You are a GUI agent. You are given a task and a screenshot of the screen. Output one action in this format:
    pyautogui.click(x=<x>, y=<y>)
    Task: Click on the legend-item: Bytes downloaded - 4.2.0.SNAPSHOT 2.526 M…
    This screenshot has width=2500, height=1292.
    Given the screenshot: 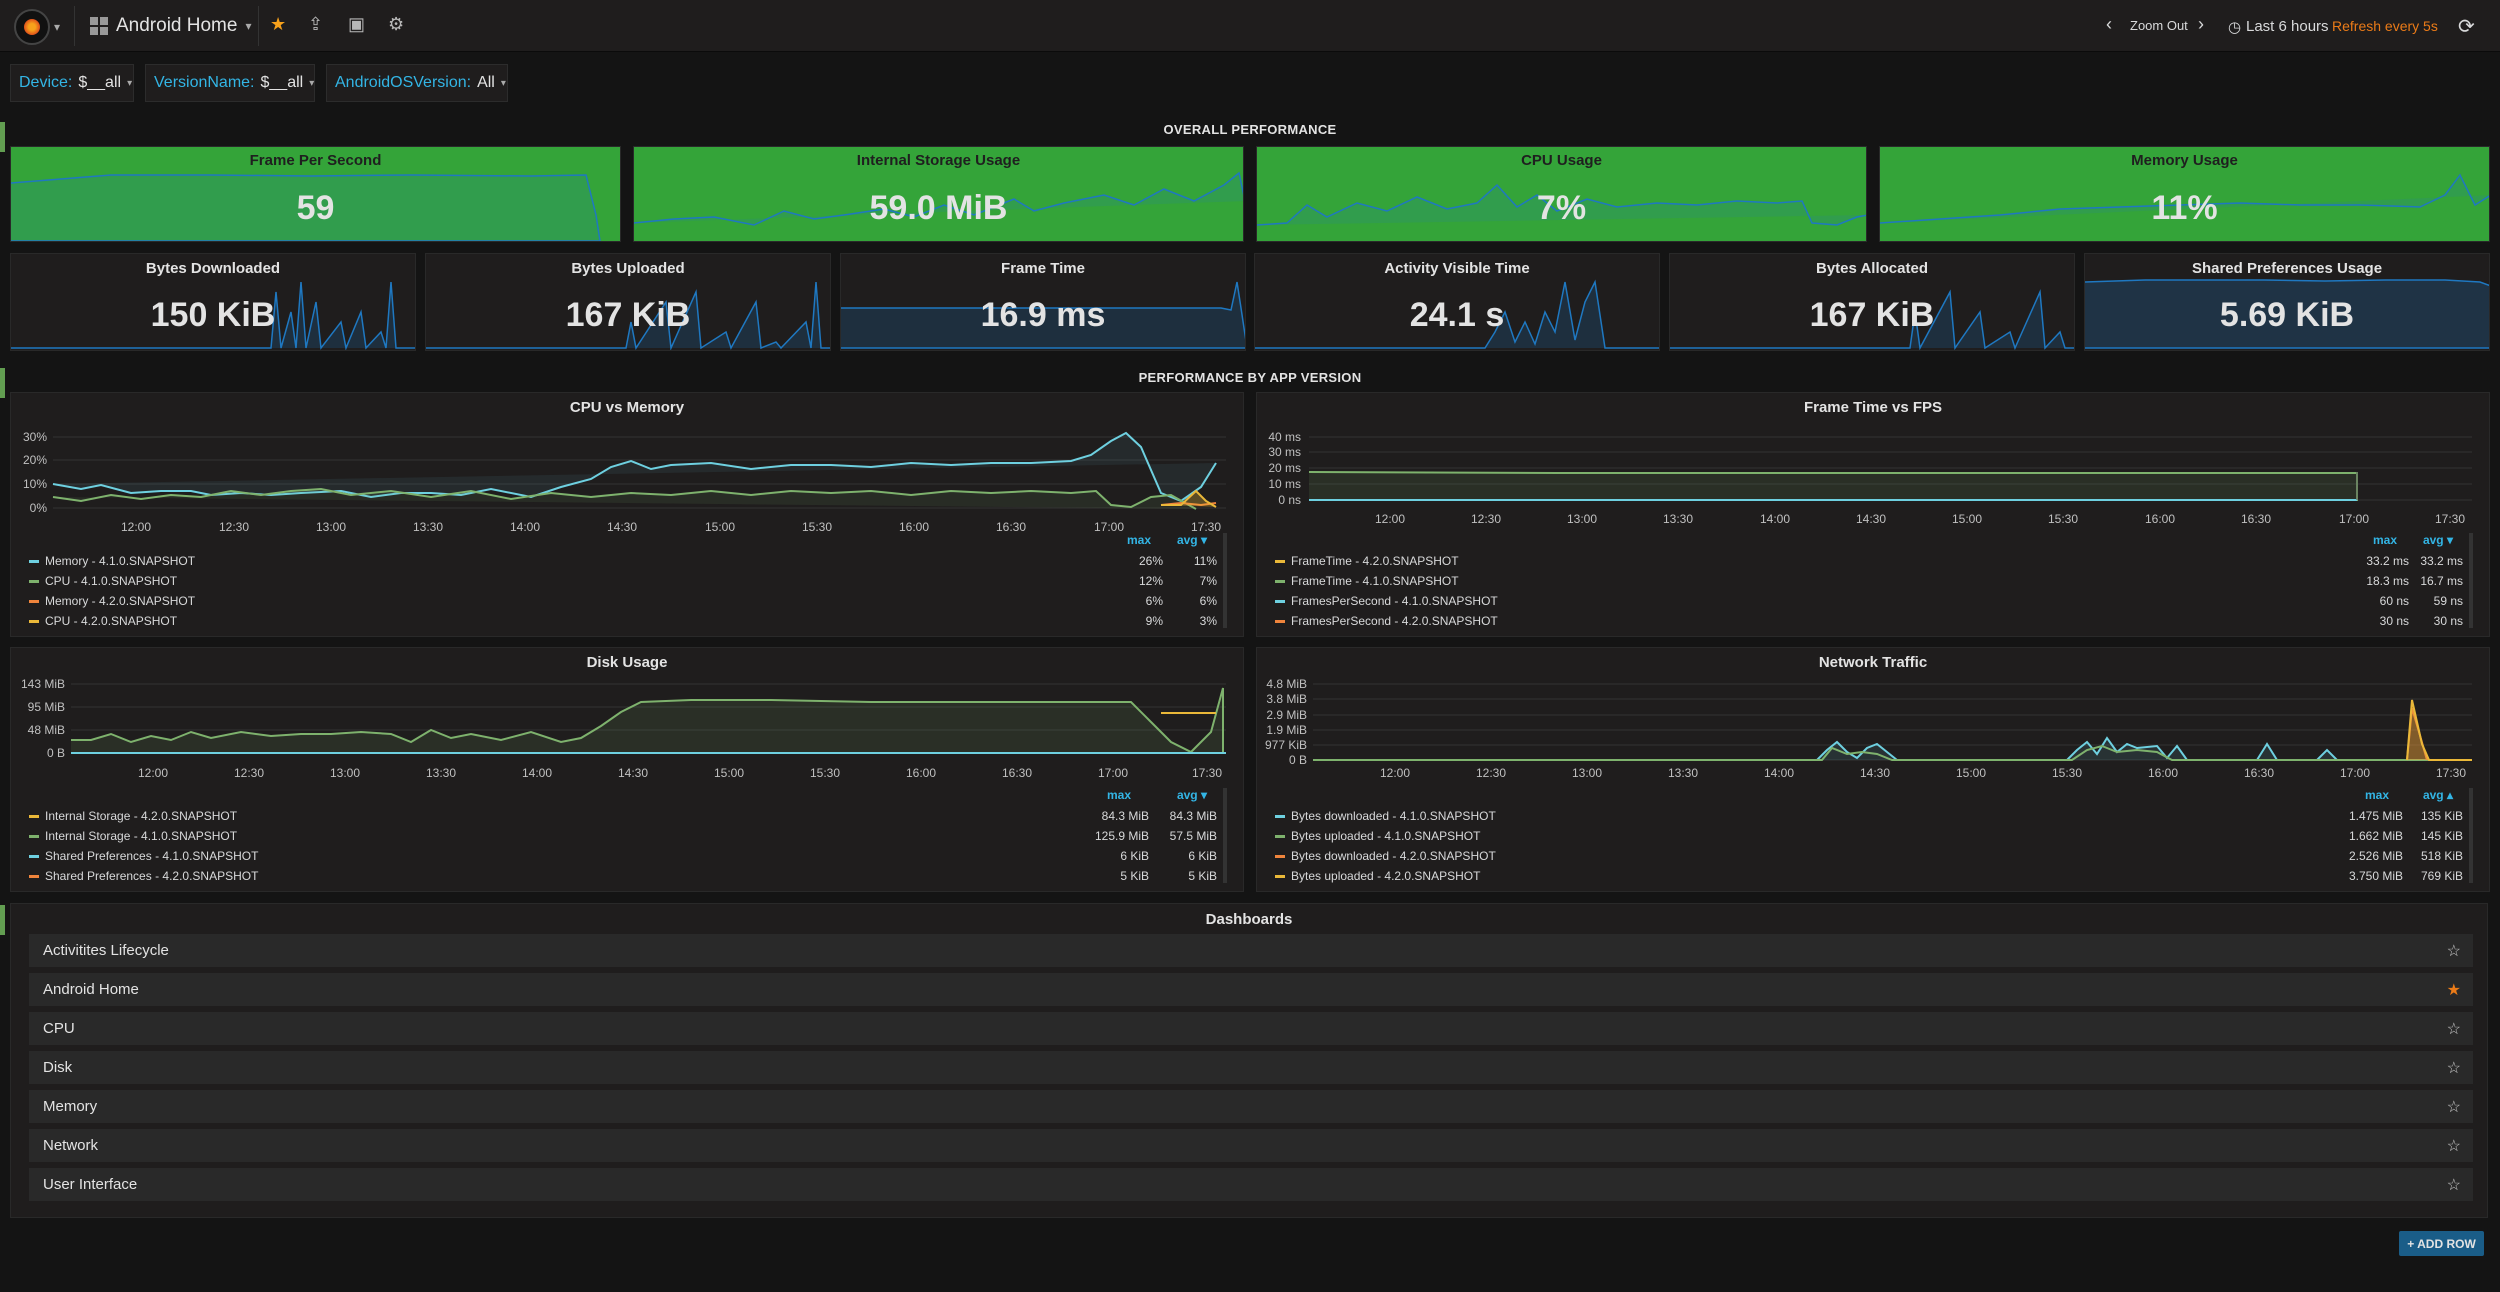 What is the action you would take?
    pyautogui.click(x=1868, y=856)
    